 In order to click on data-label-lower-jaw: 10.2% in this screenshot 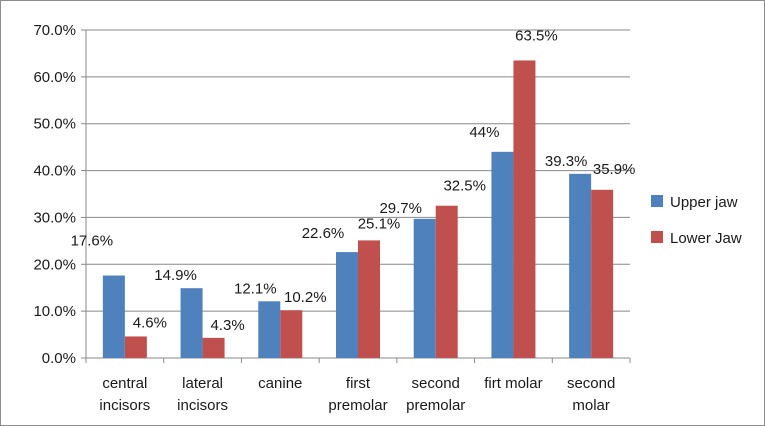, I will do `click(305, 297)`.